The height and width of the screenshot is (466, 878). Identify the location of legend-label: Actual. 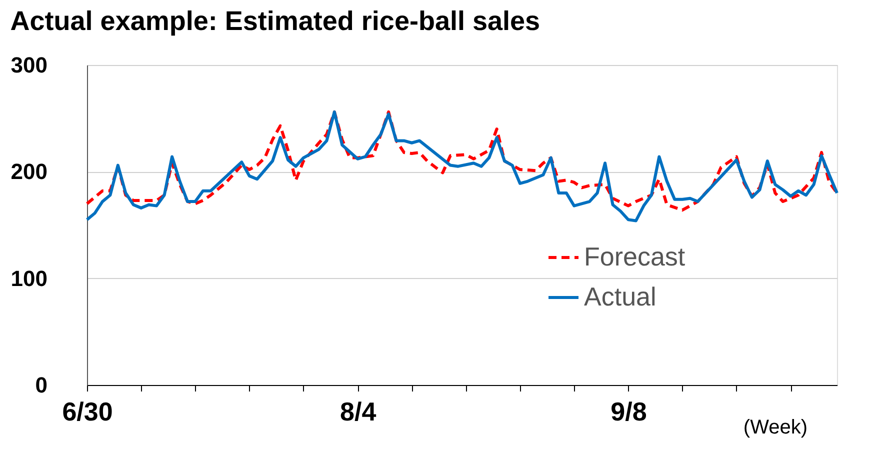
(620, 297).